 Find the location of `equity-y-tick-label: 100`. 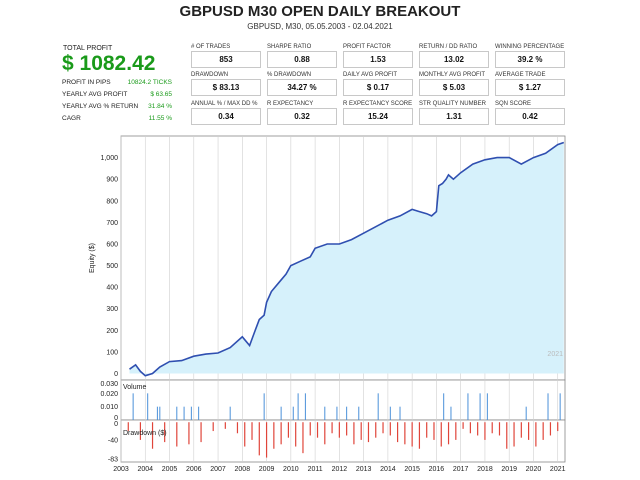

equity-y-tick-label: 100 is located at coordinates (112, 352).